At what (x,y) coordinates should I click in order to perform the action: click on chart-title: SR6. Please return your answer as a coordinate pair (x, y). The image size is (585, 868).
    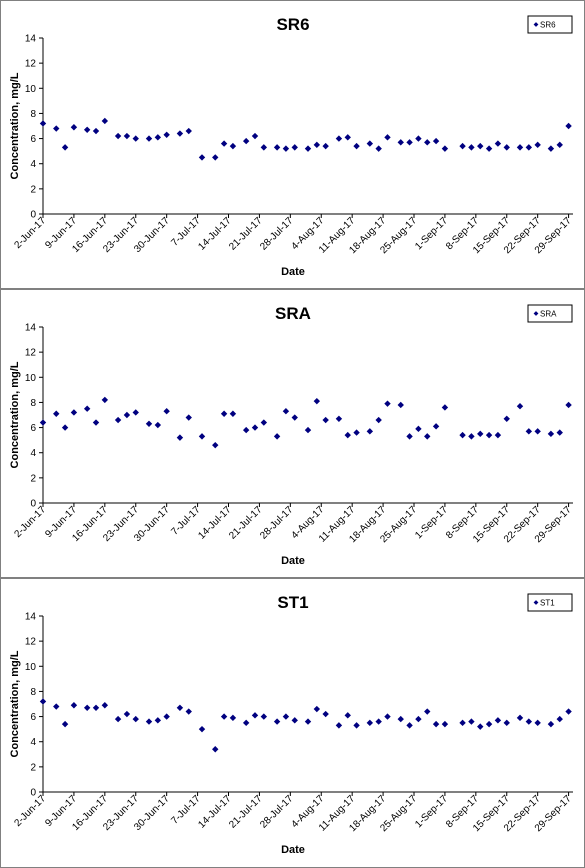
    Looking at the image, I should click on (292, 24).